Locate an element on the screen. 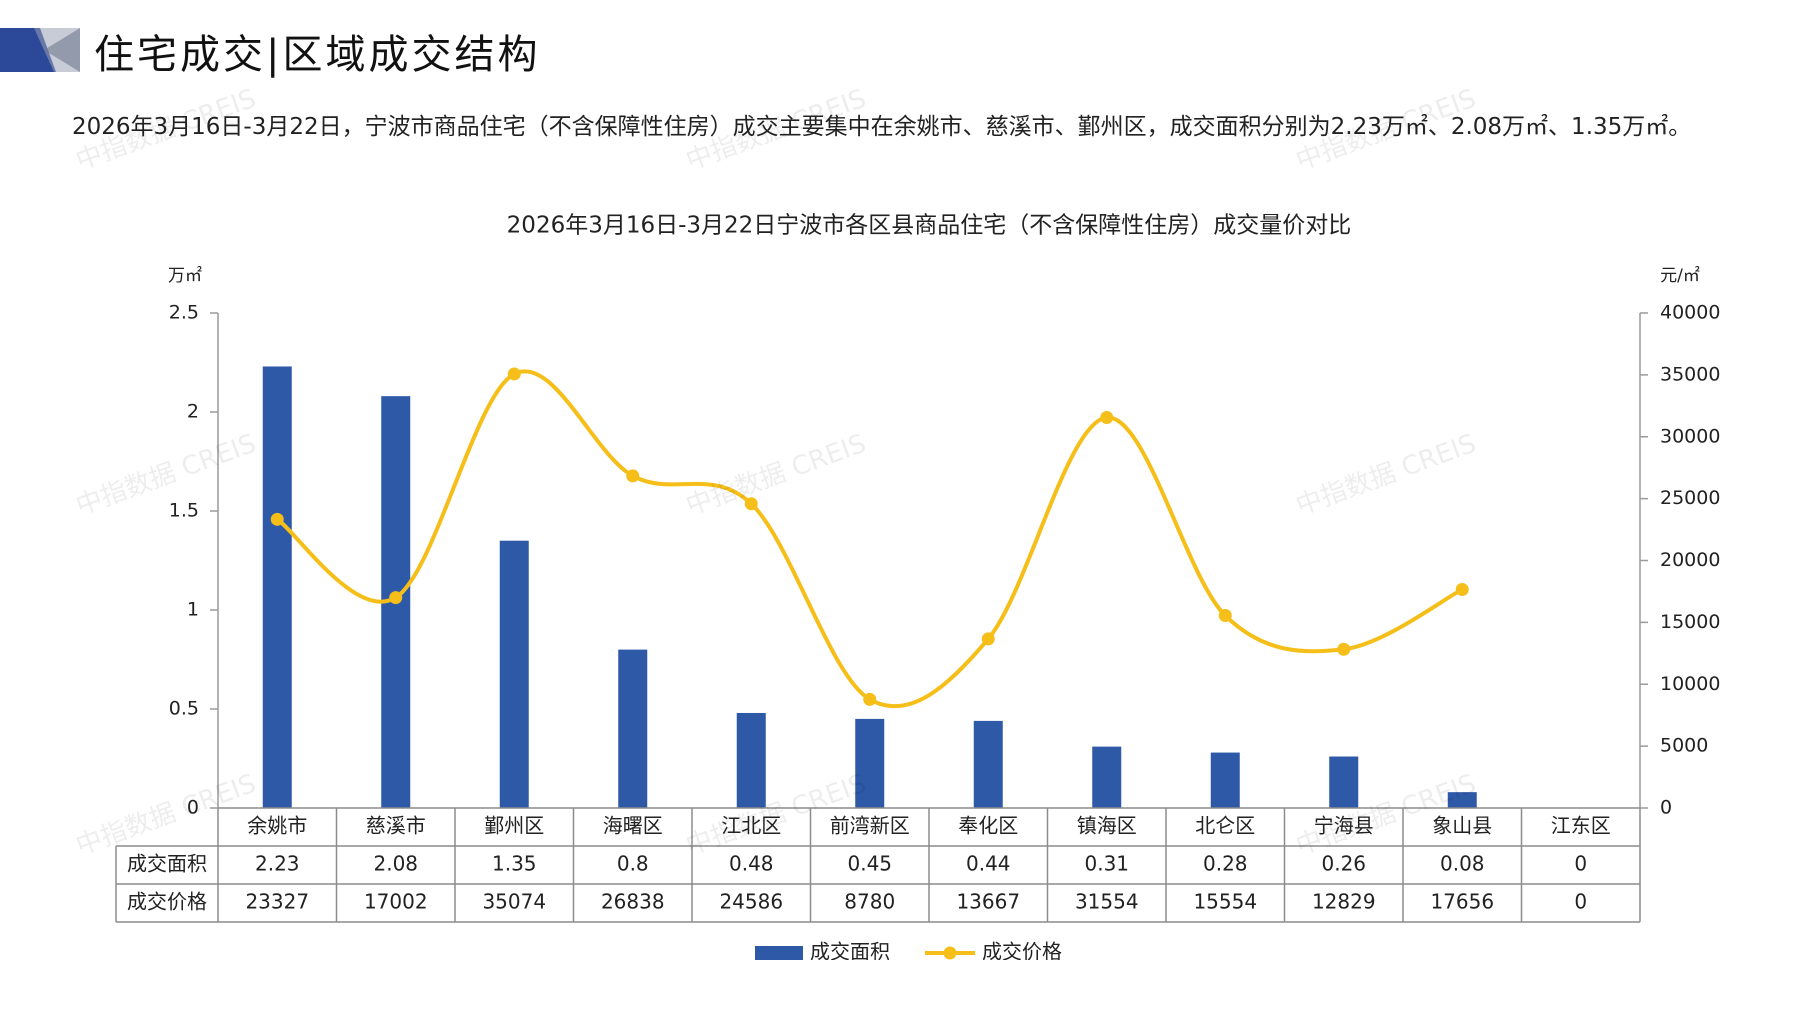 This screenshot has width=1797, height=1010. legend-swatch-point is located at coordinates (950, 953).